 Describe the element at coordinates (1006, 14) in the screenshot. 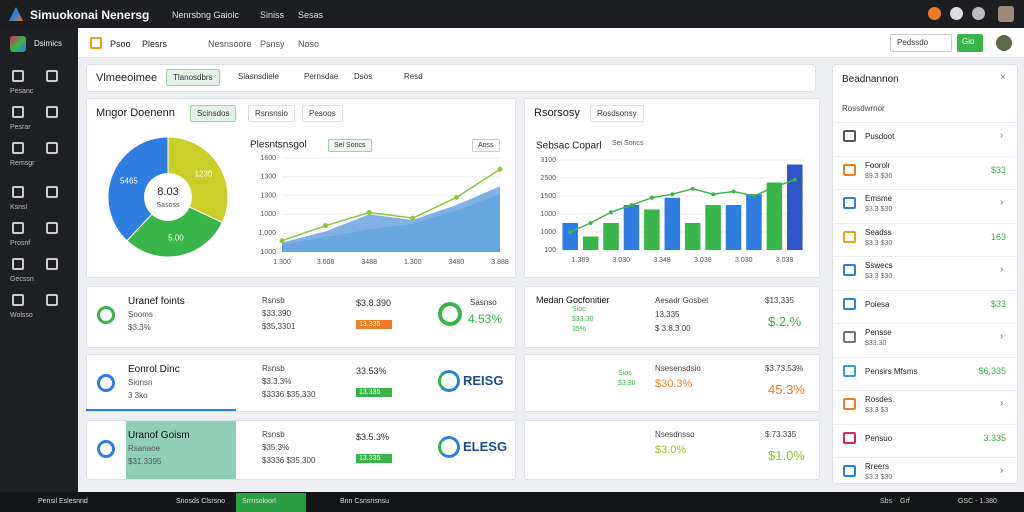

I see `avatar` at that location.